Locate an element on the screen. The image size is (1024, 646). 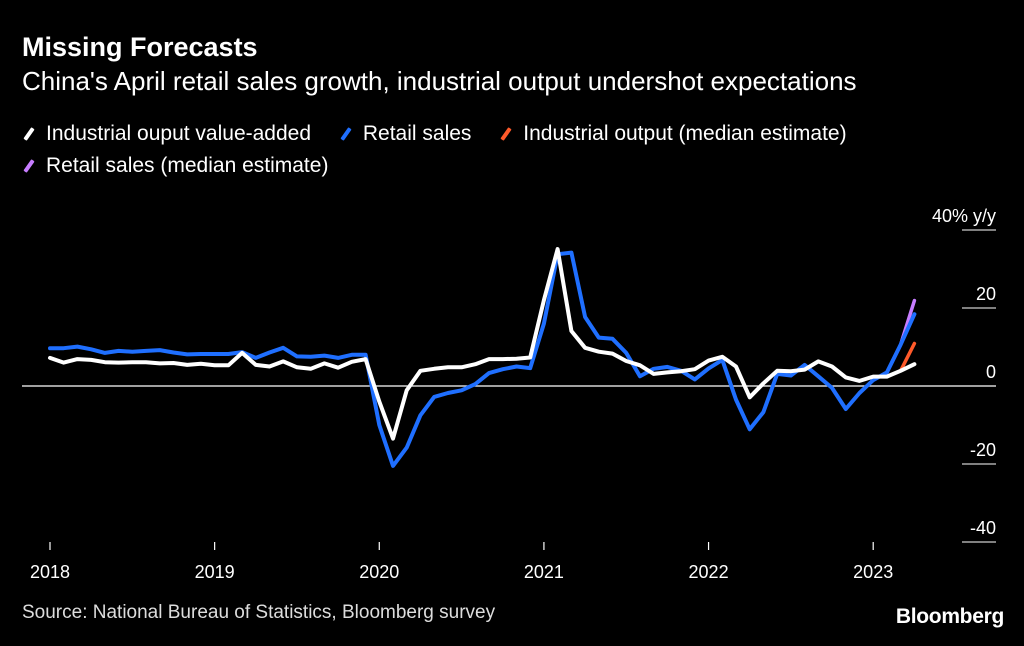
chart-title: Missing Forecasts is located at coordinates (140, 47).